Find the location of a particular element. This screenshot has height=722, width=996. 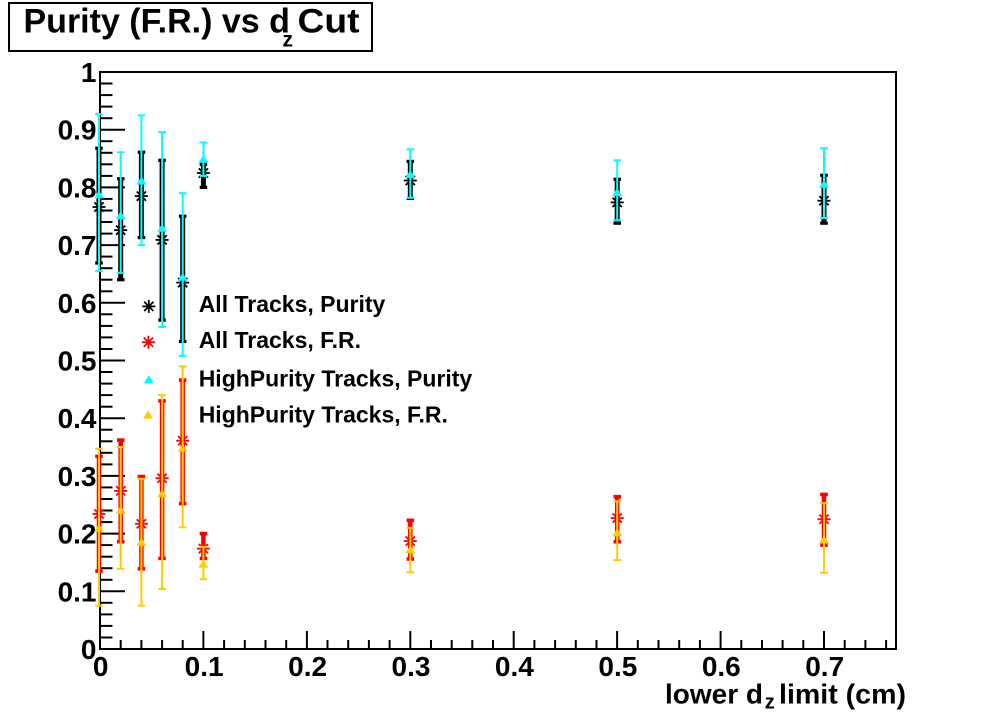

svg-text: lower d is located at coordinates (714, 694).